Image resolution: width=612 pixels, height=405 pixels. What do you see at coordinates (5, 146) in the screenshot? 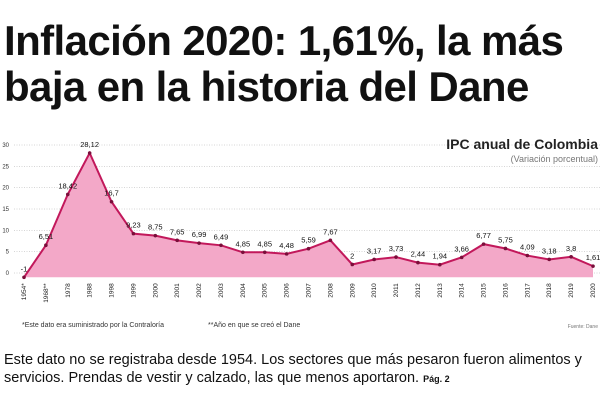
I see `y-tick-label: 30` at bounding box center [5, 146].